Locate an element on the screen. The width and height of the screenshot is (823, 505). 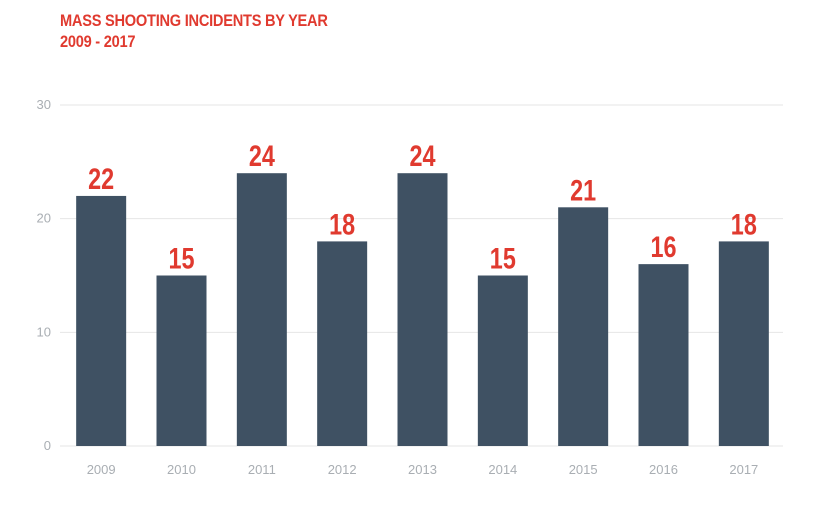
y-tick-label: 30 is located at coordinates (44, 104).